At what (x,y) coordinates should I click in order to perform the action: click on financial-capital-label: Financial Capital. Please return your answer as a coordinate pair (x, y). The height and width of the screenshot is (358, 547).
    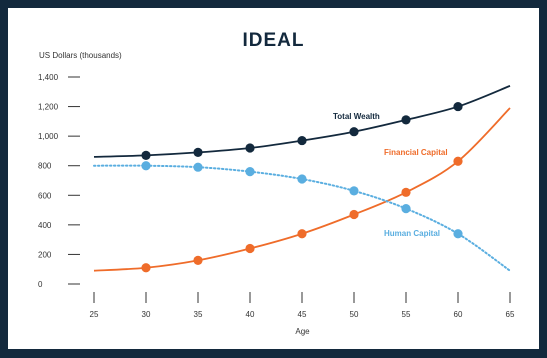
    Looking at the image, I should click on (416, 152).